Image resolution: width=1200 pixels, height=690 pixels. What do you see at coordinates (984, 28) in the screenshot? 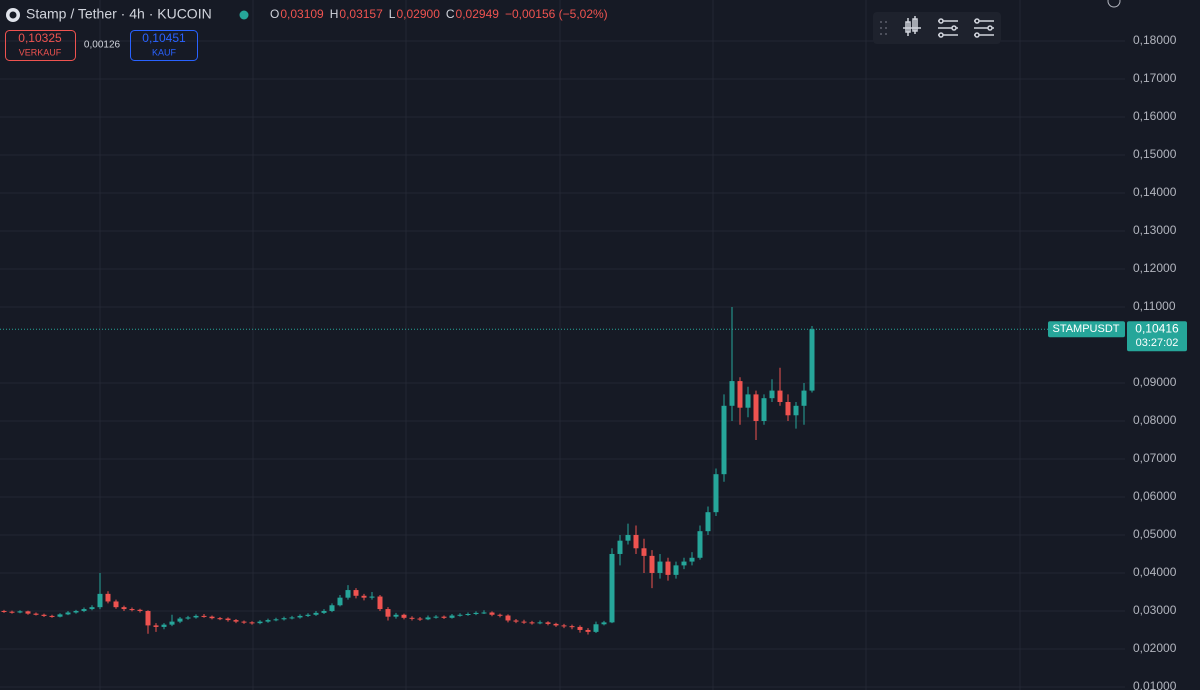
I see `layout-button` at bounding box center [984, 28].